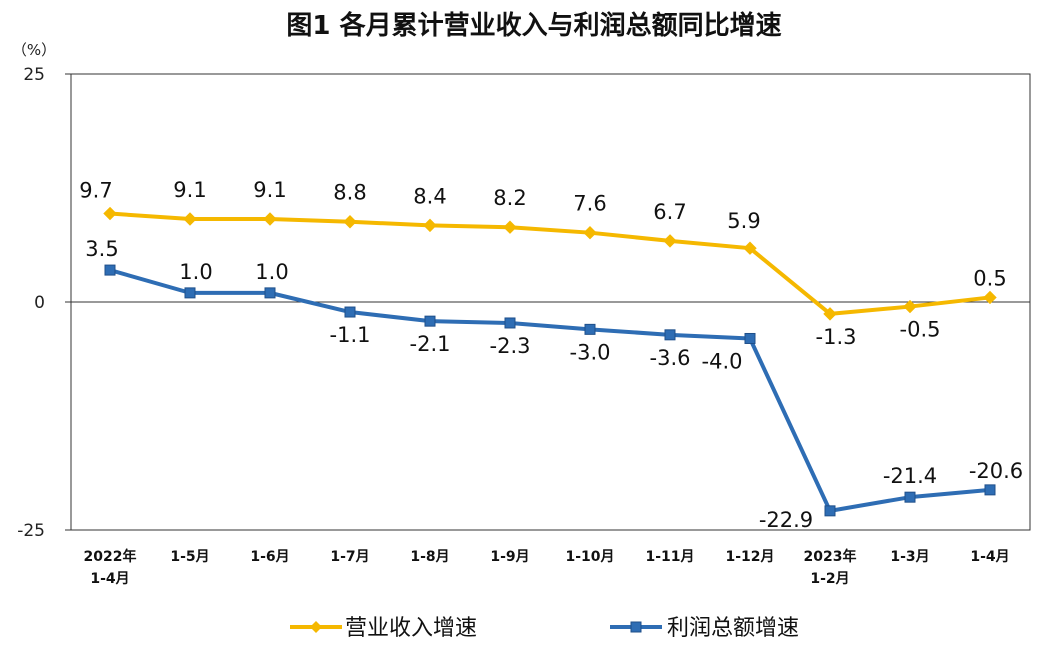  I want to click on x-tick-label: 1-2月, so click(829, 579).